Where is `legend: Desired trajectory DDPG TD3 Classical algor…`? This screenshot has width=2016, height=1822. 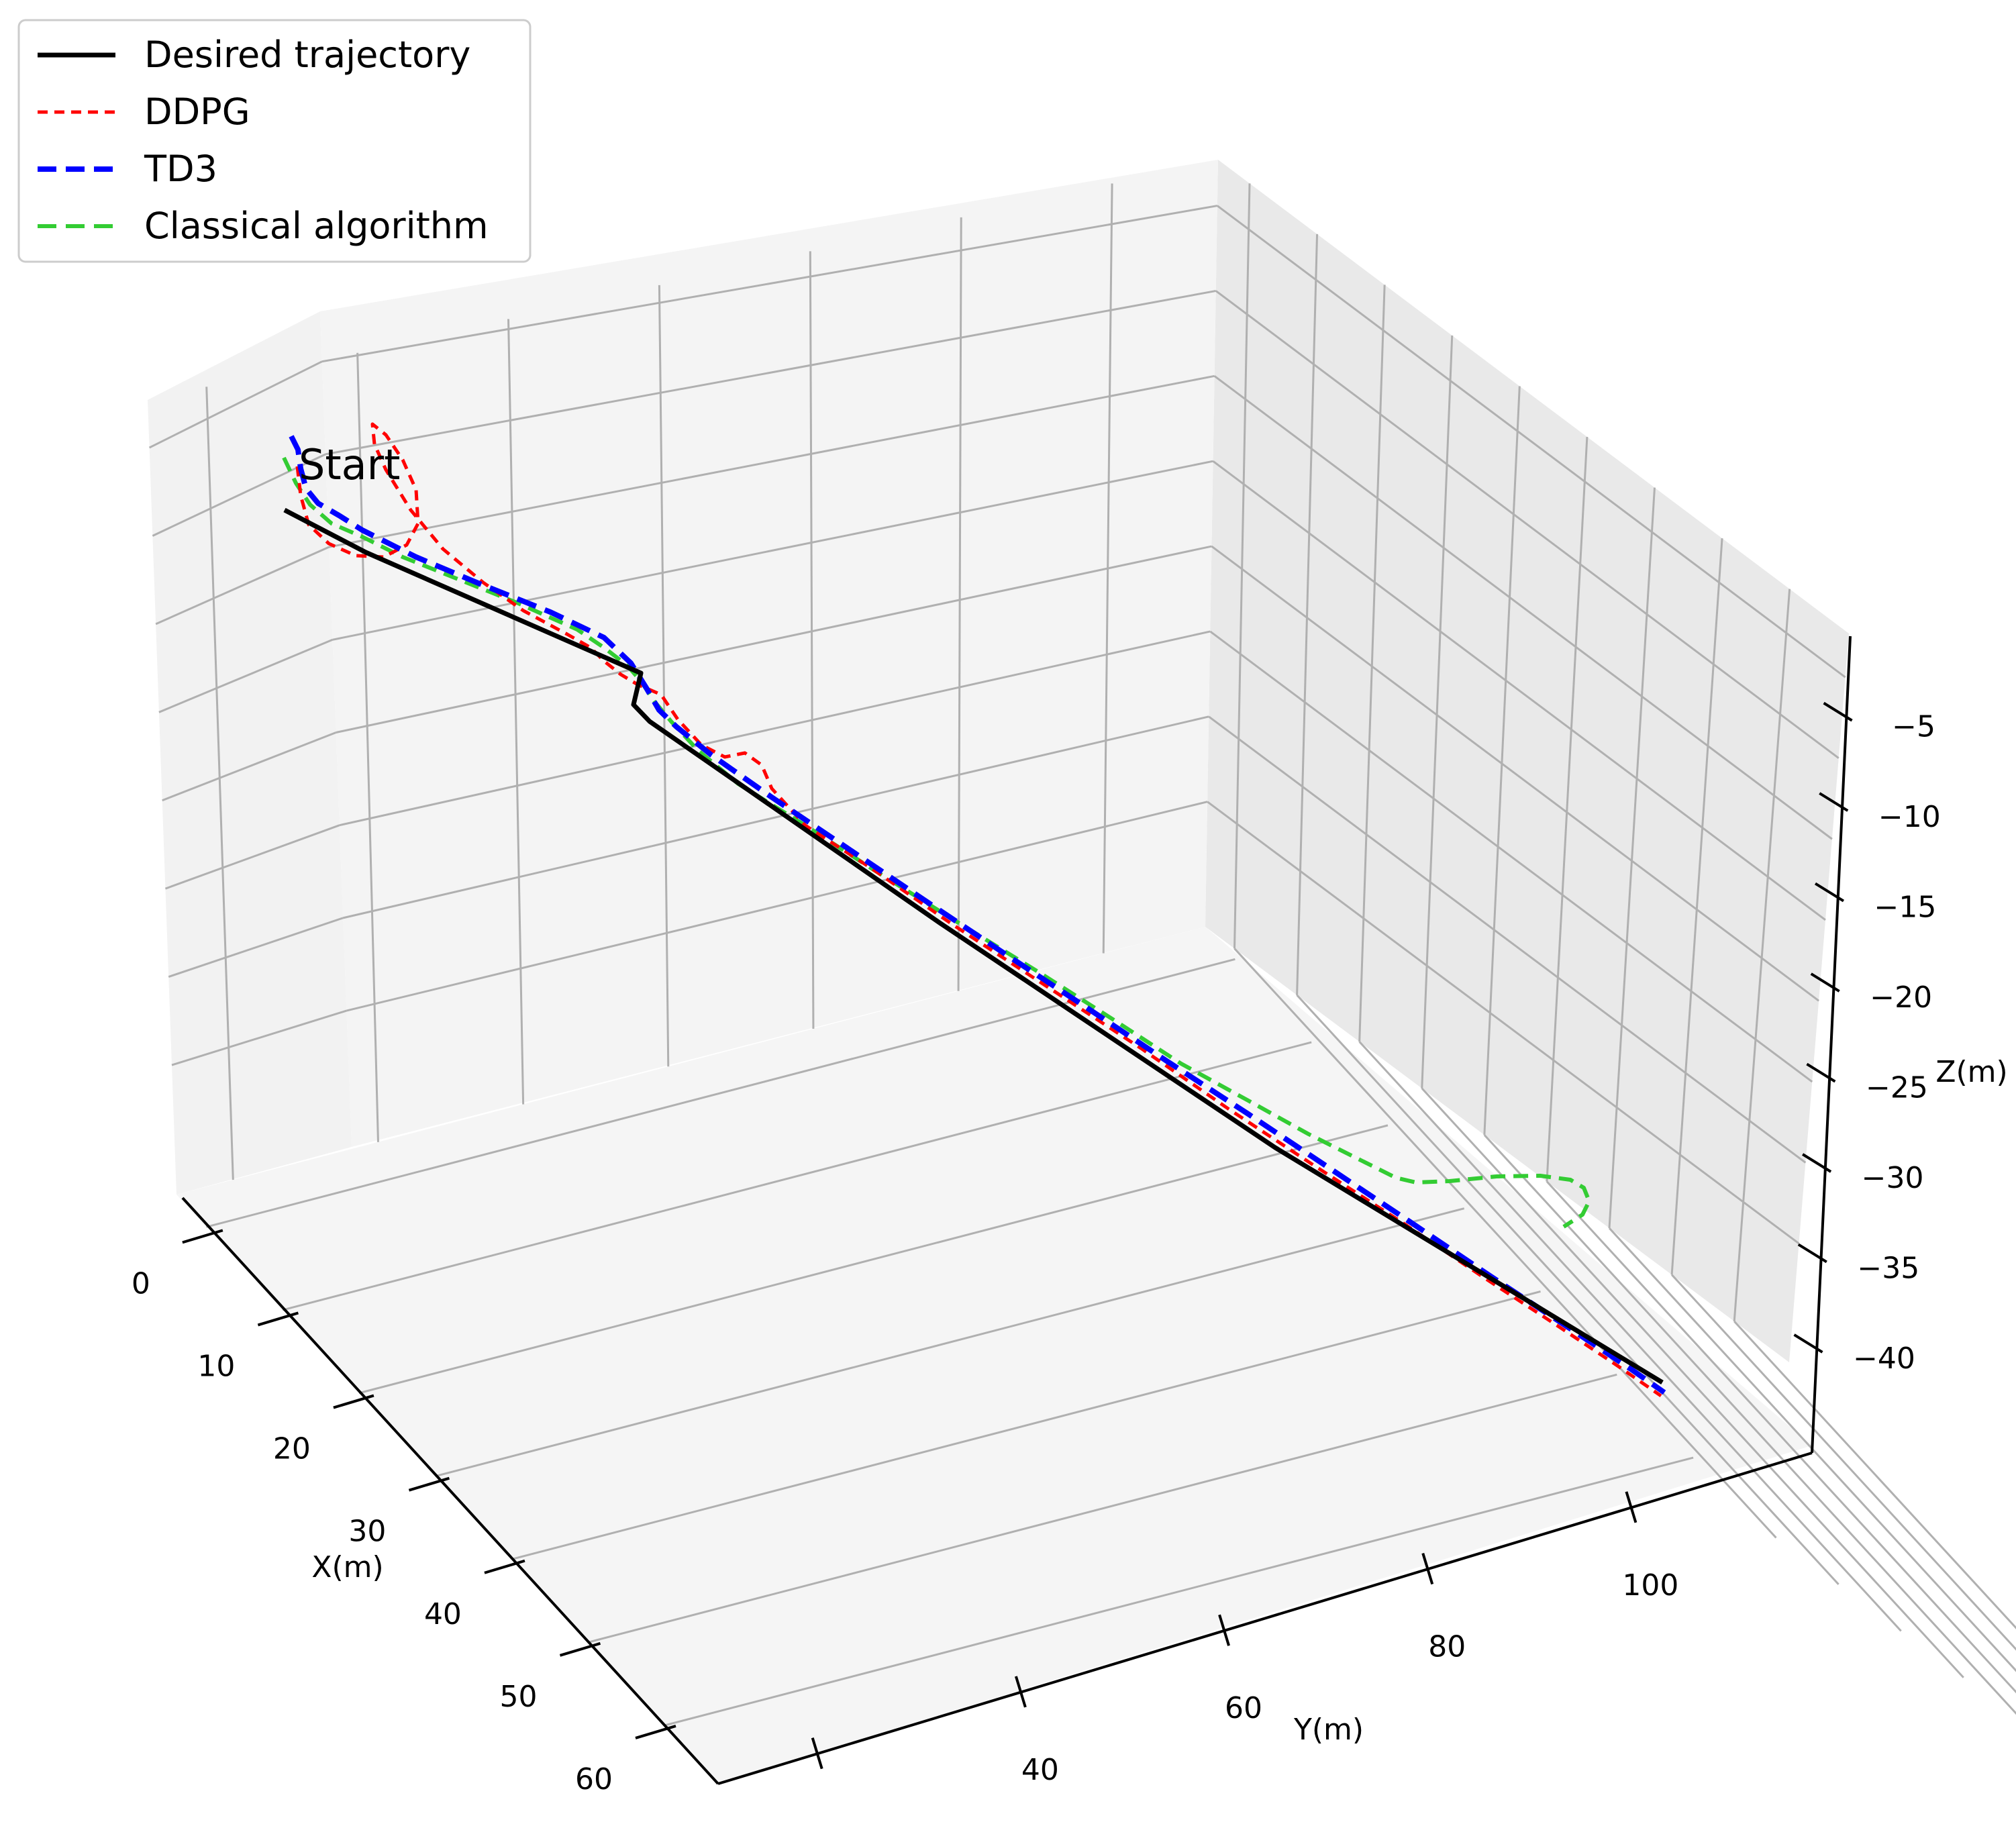
legend: Desired trajectory DDPG TD3 Classical algor… is located at coordinates (274, 141).